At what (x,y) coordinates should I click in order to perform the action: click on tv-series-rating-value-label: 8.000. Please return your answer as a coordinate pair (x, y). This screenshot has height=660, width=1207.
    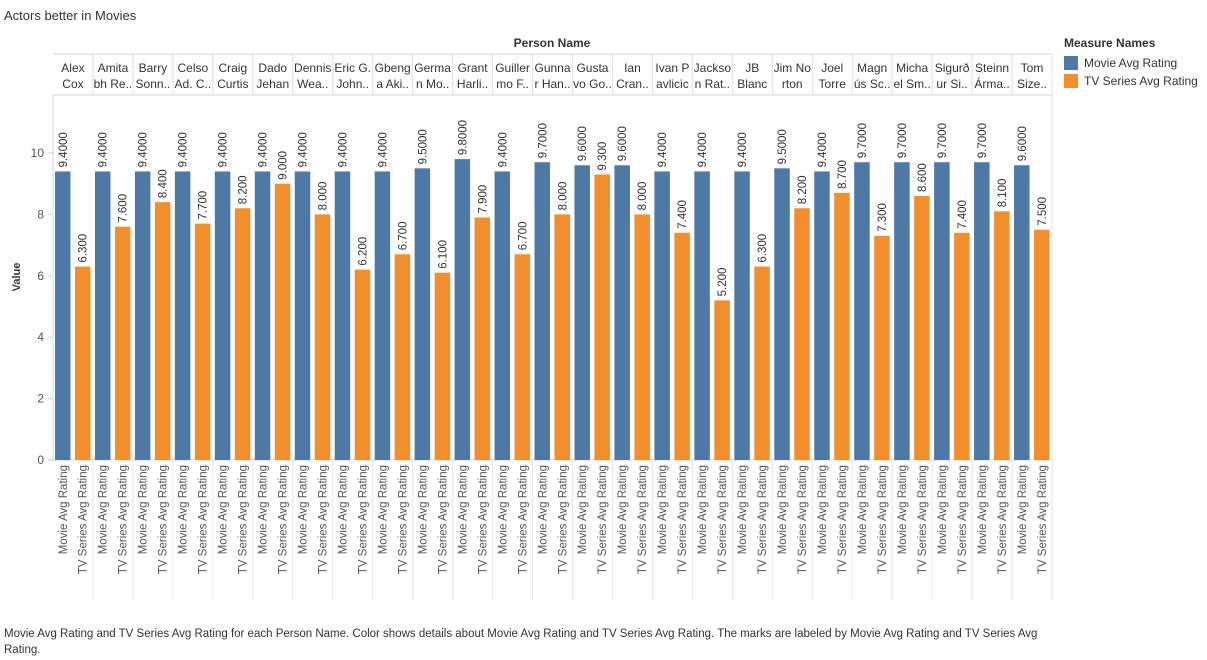
    Looking at the image, I should click on (563, 196).